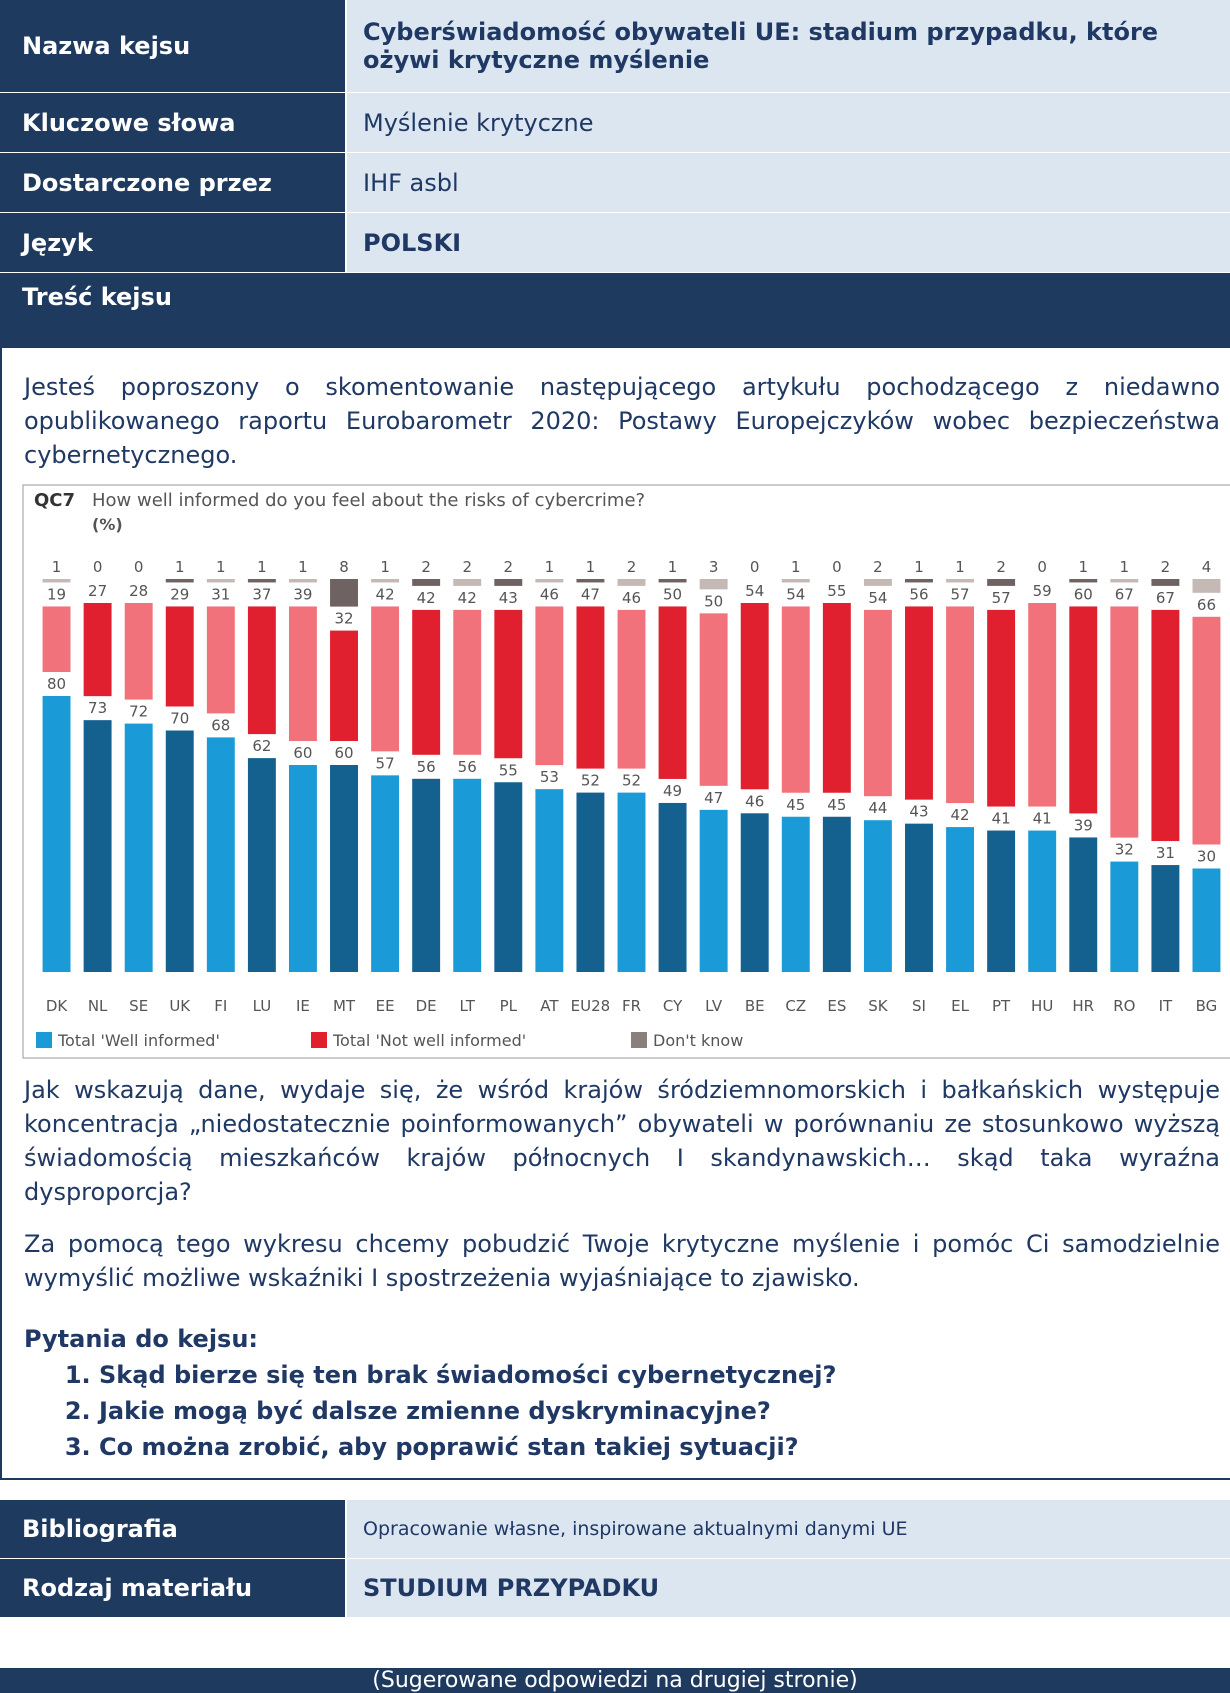  What do you see at coordinates (787, 242) in the screenshot?
I see `value: POLSKI` at bounding box center [787, 242].